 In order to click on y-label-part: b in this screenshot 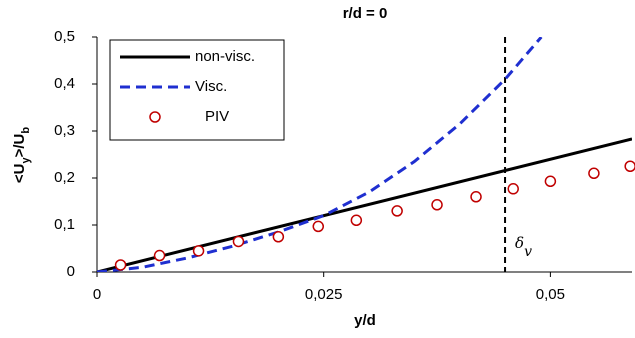, I will do `click(26, 130)`.